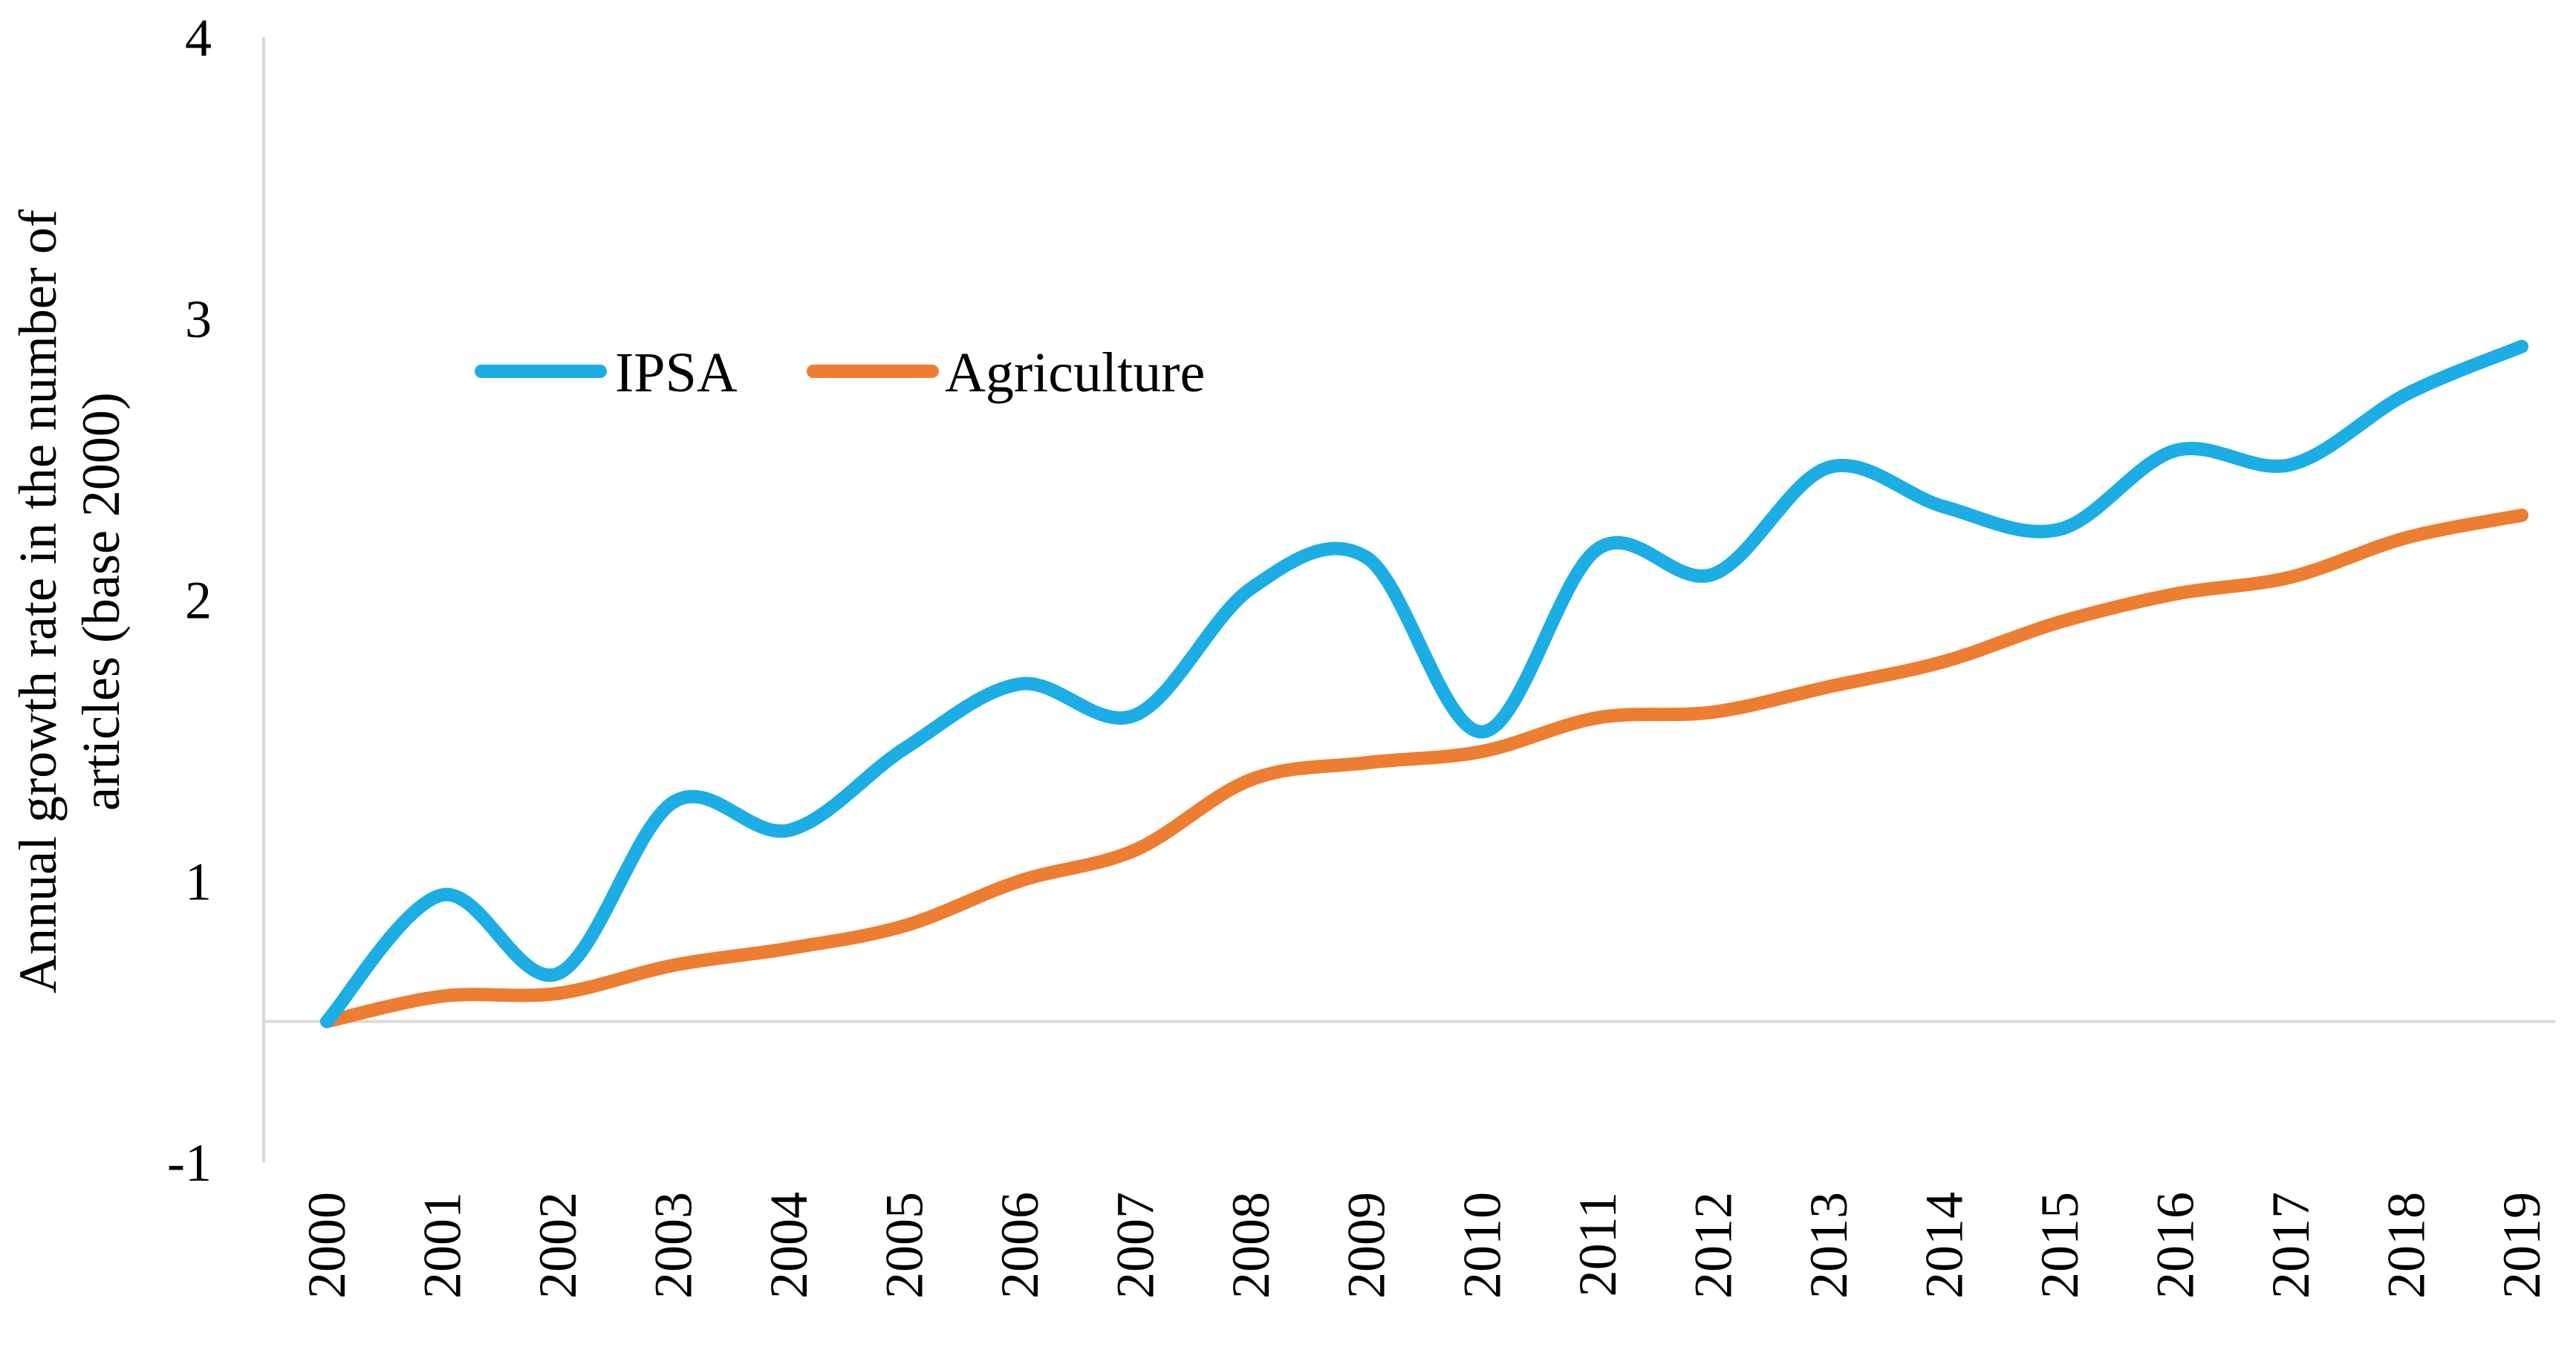  What do you see at coordinates (189, 1163) in the screenshot?
I see `y-tick-label: -1` at bounding box center [189, 1163].